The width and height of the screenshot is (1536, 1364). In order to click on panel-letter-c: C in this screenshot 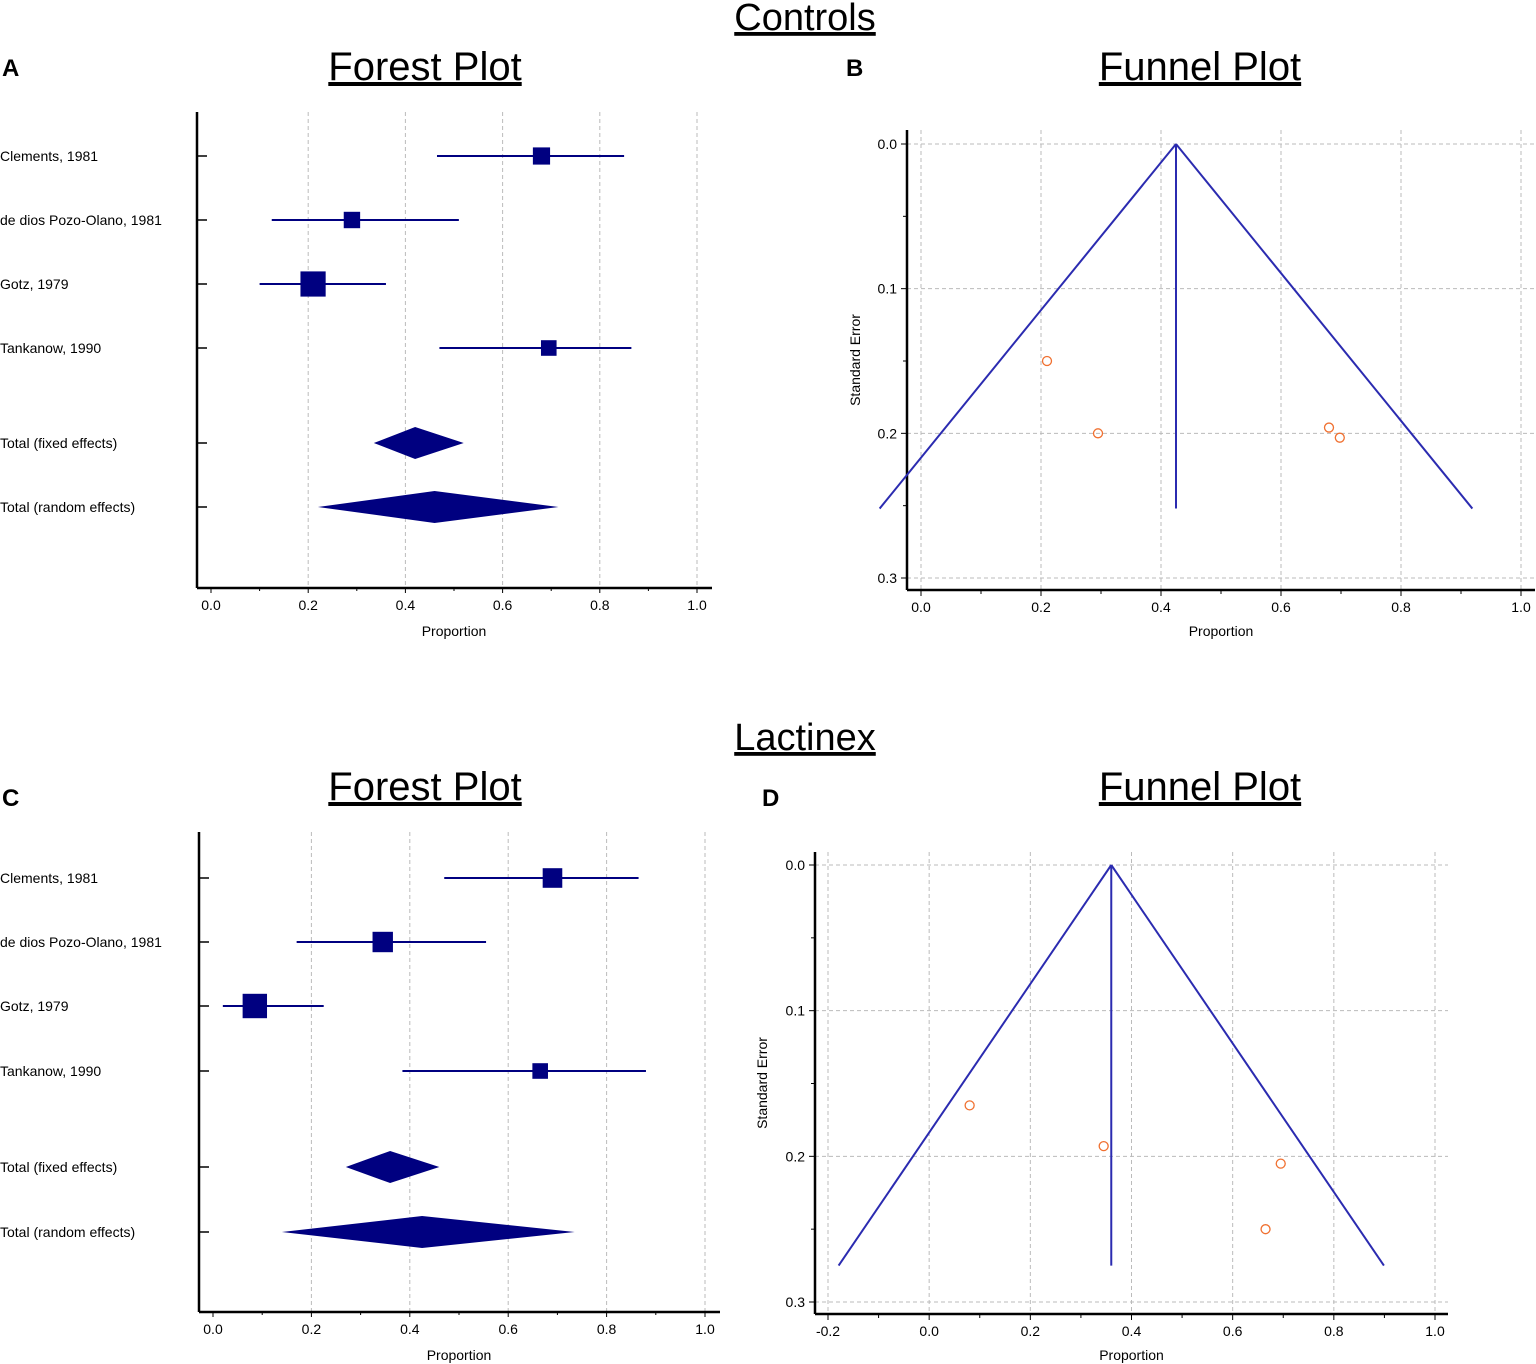, I will do `click(10, 798)`.